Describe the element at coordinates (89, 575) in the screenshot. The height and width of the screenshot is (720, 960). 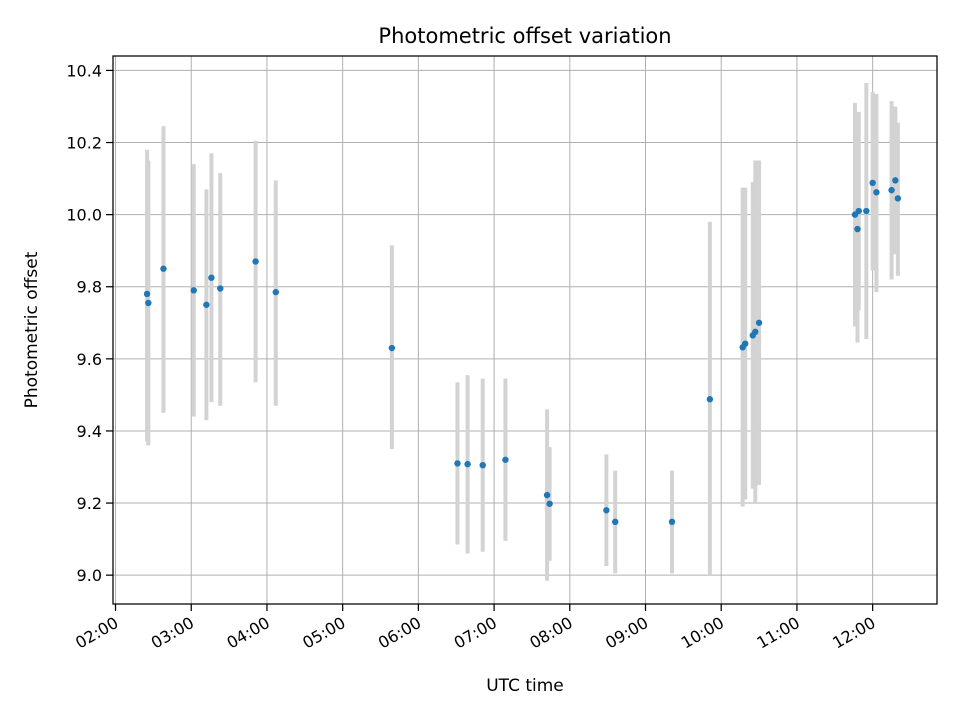
I see `y-tick-label: 9.0` at that location.